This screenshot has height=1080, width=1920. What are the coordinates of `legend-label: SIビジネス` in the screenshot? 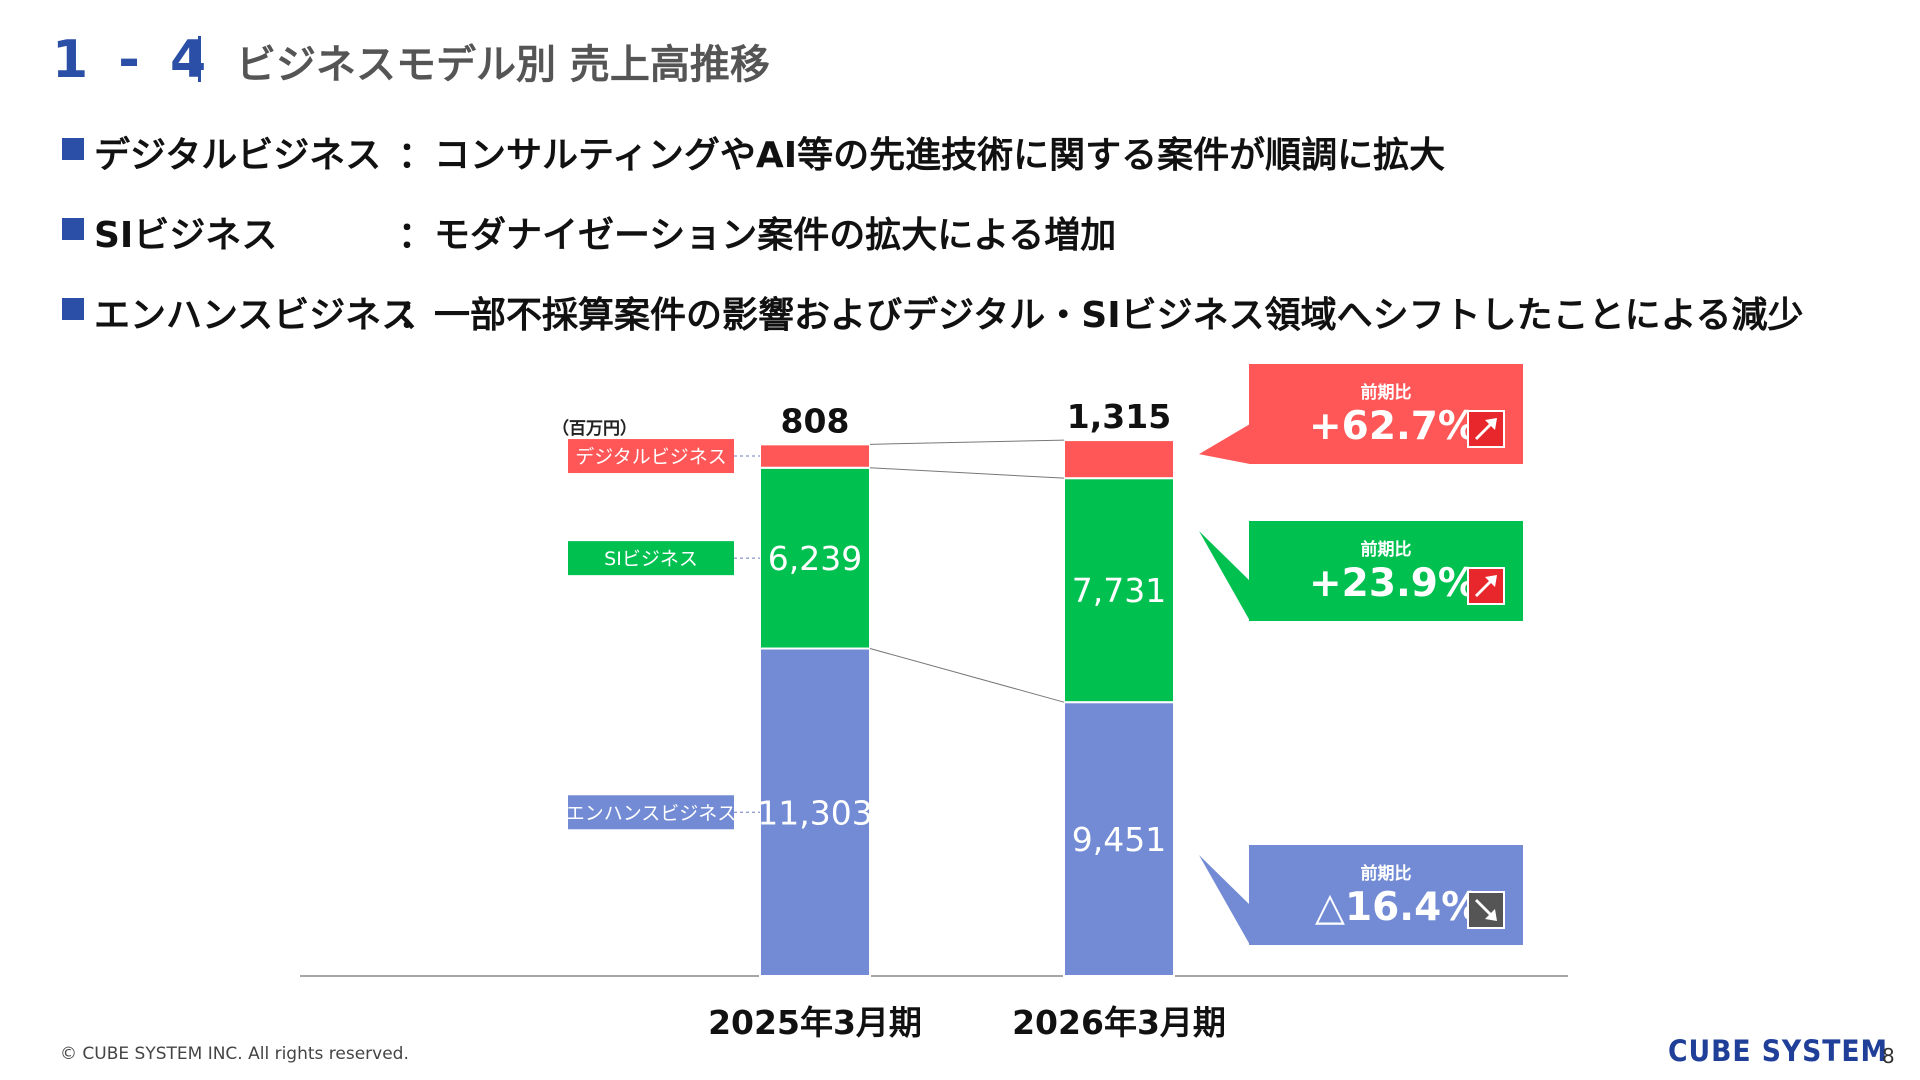 It's located at (651, 559).